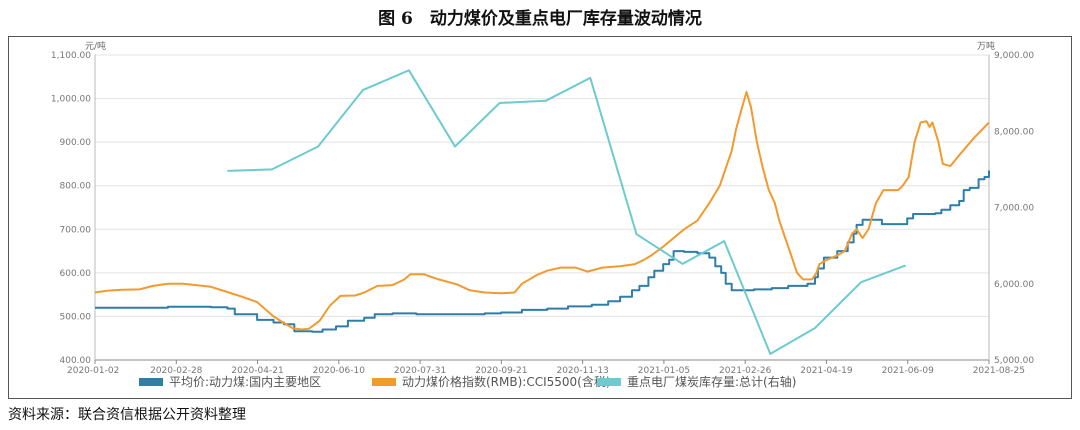 The image size is (1080, 430). I want to click on figure-source: 资料来源：联合资信根据公开资料整理, so click(127, 415).